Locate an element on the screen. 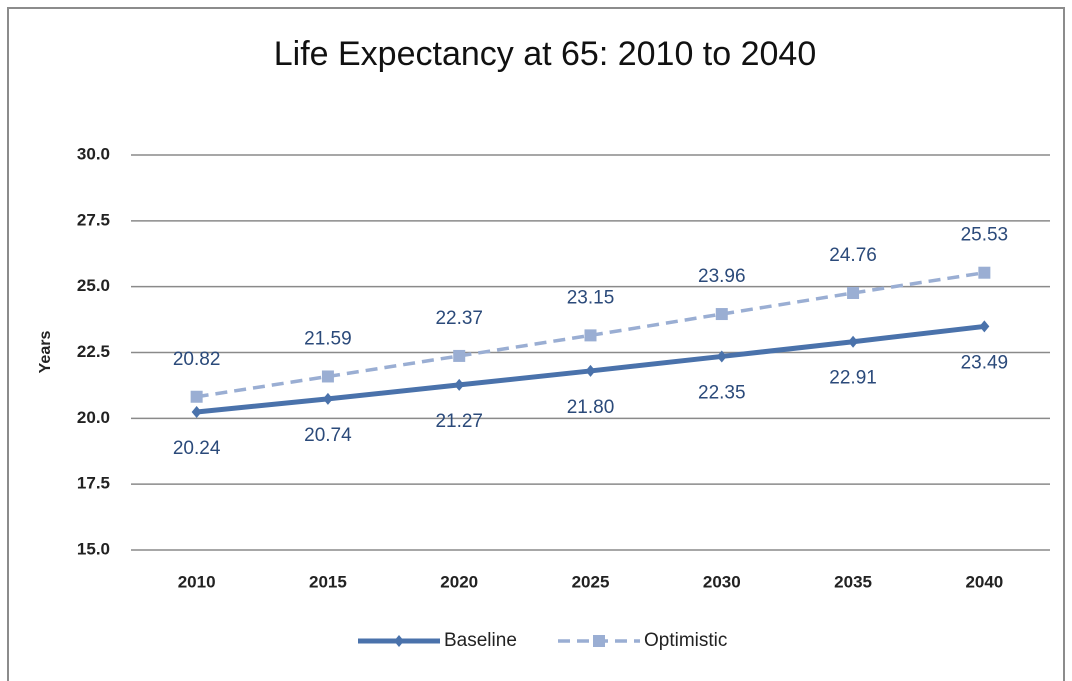 The width and height of the screenshot is (1072, 681). x-tick-label: 2030 is located at coordinates (722, 581).